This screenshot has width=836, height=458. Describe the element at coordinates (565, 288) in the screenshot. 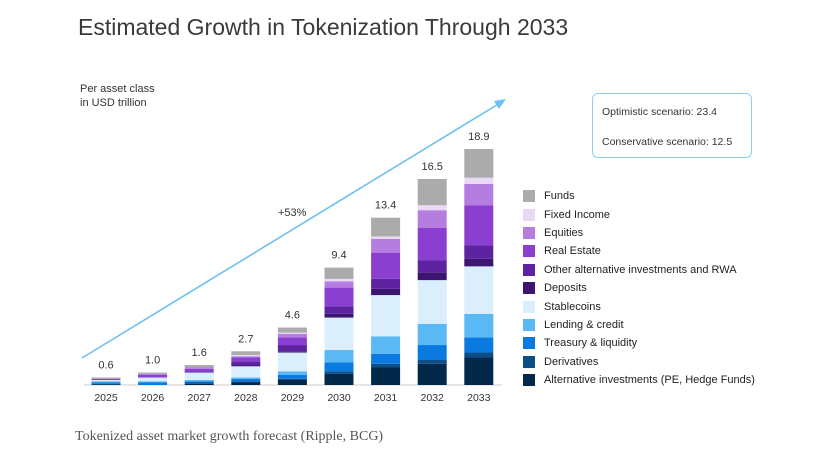

I see `legend-label: Deposits` at that location.